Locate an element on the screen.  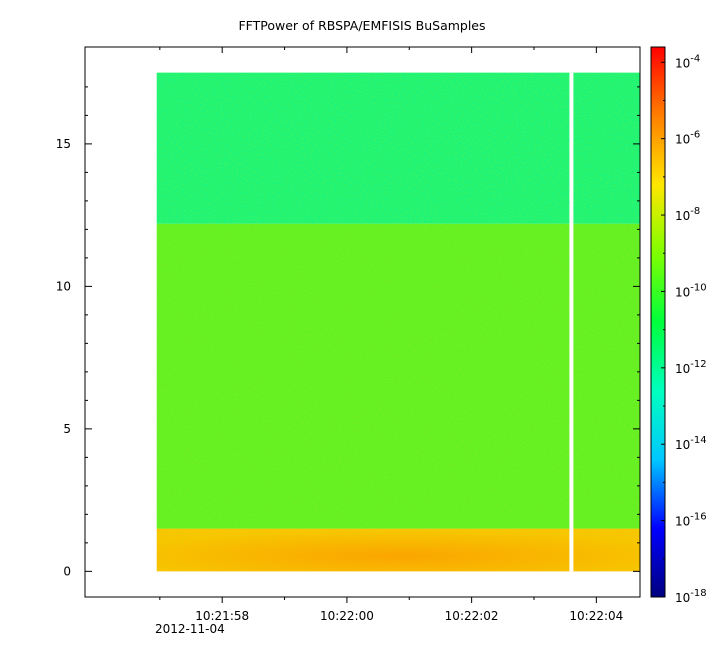
y-tick-label-2: 10 is located at coordinates (63, 286).